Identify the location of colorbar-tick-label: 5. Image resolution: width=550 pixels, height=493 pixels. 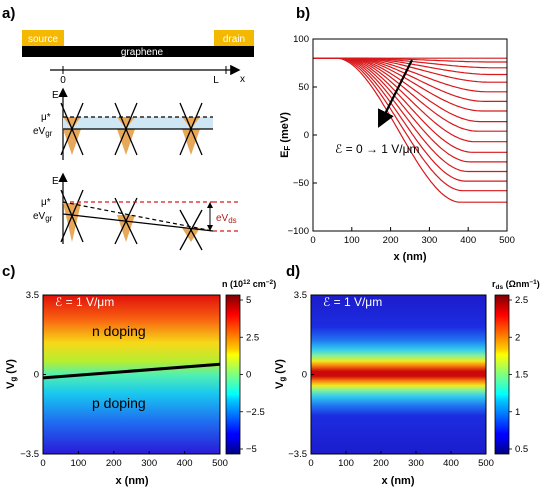
(248, 300).